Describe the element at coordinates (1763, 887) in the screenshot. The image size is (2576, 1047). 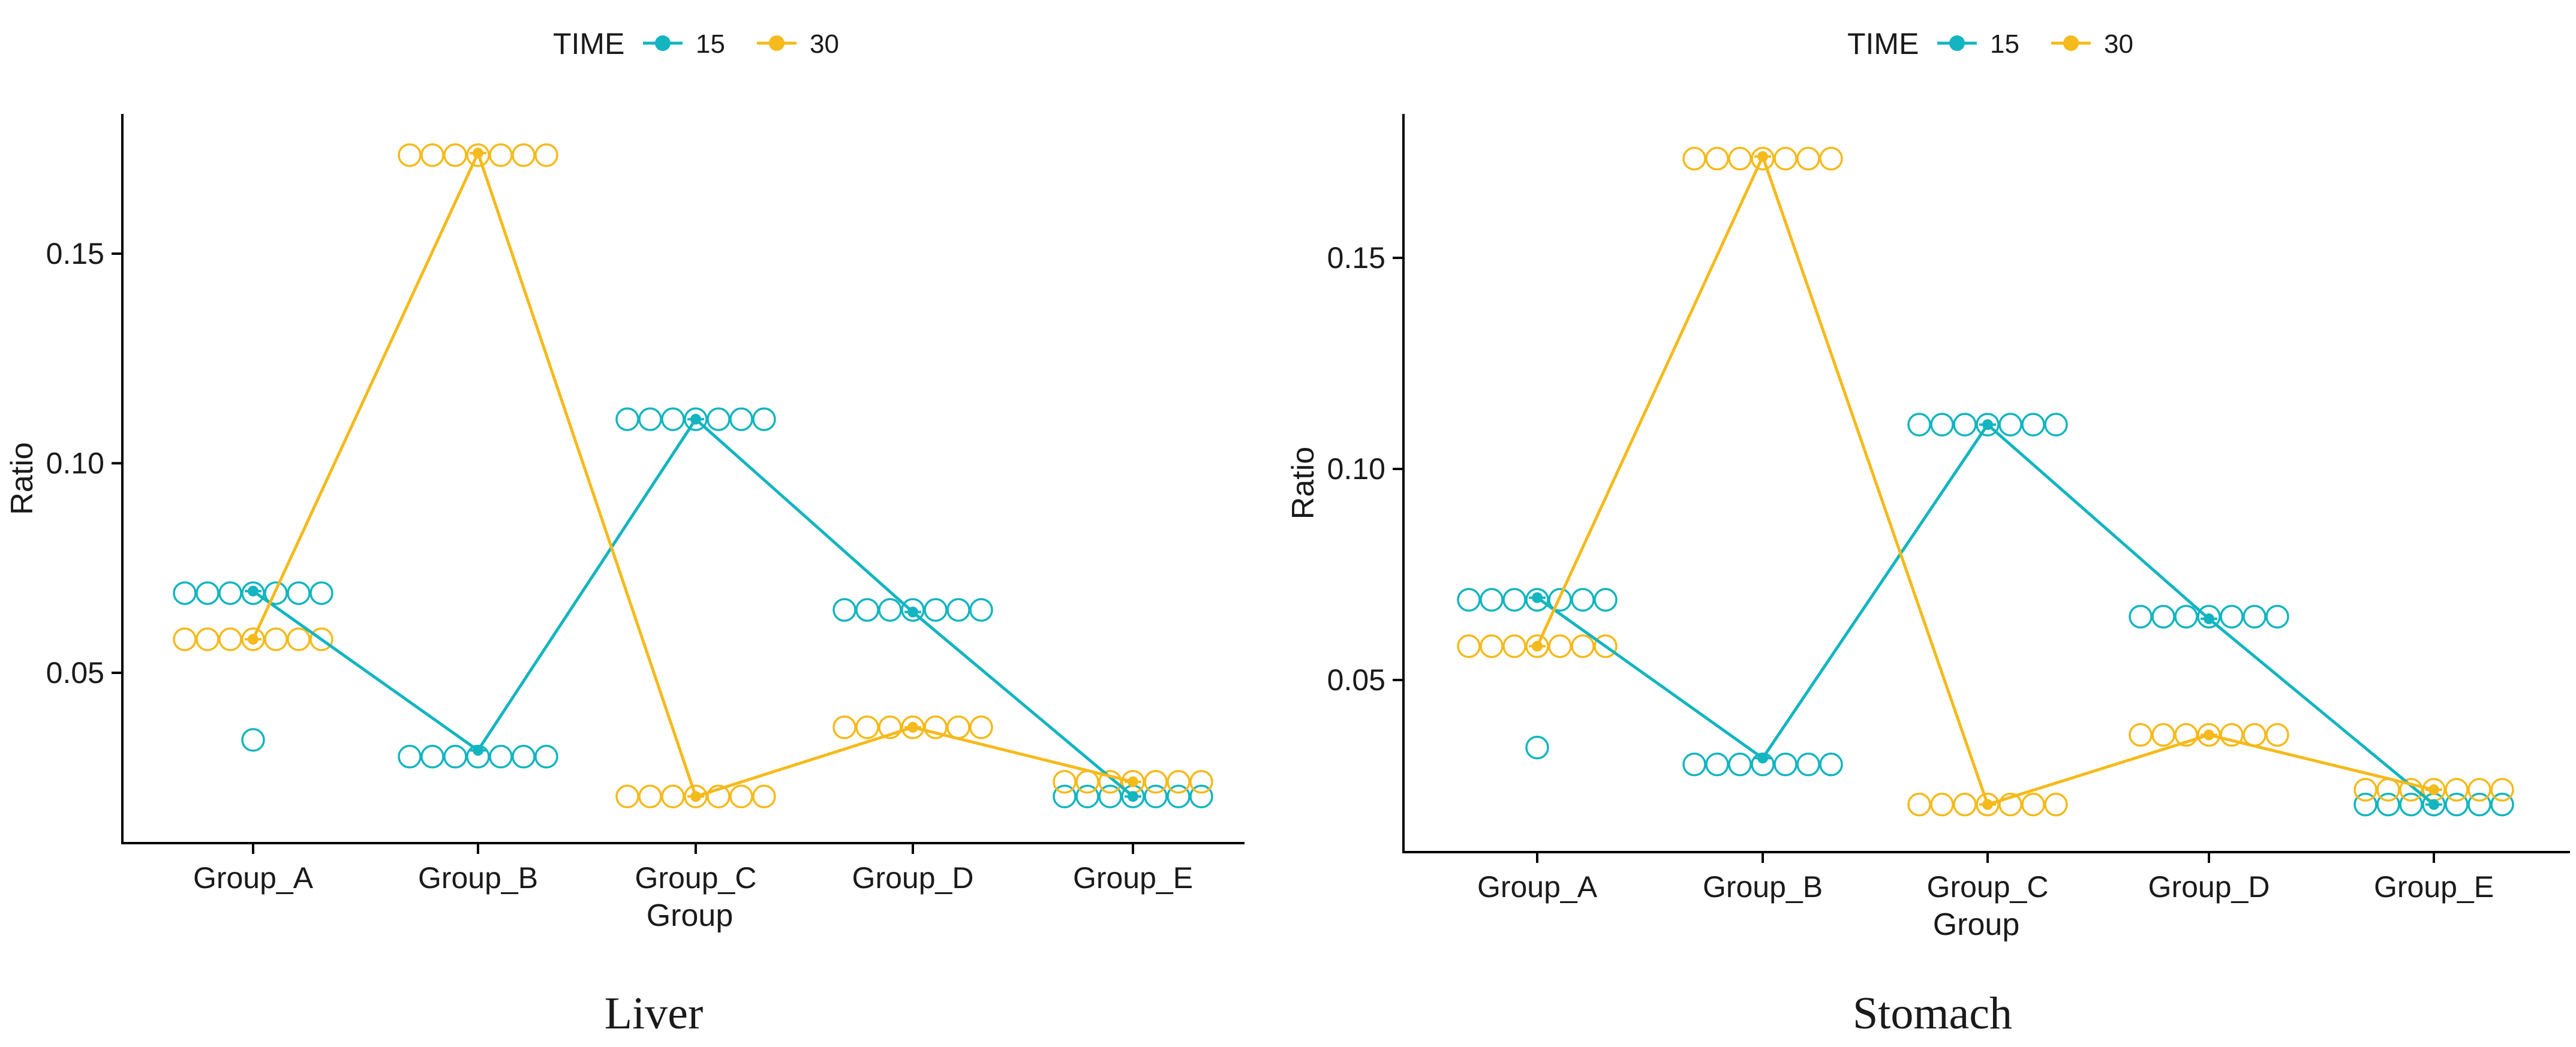
I see `x-tick-label: Group_B` at that location.